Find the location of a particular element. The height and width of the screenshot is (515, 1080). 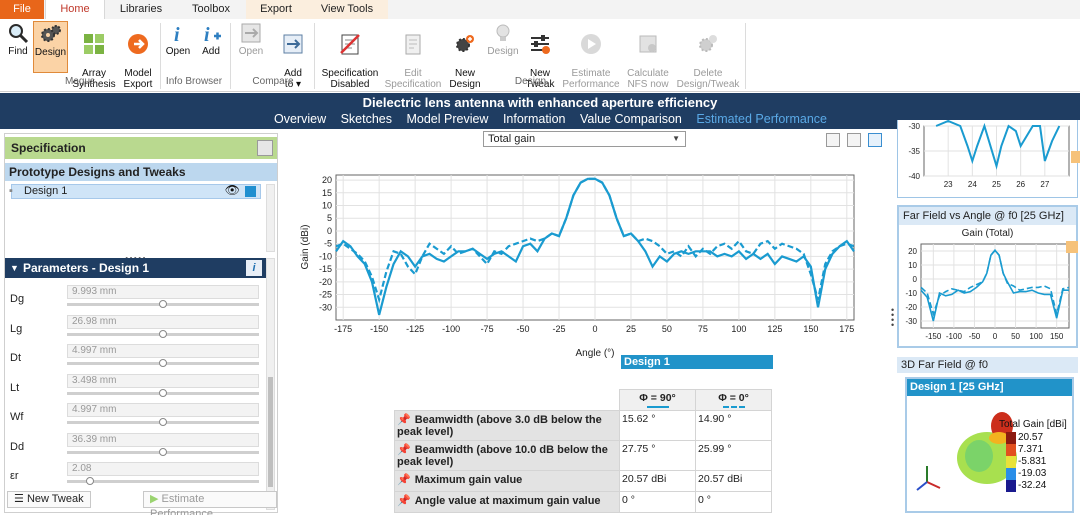

tab-view-tools: View Tools is located at coordinates (347, 9).